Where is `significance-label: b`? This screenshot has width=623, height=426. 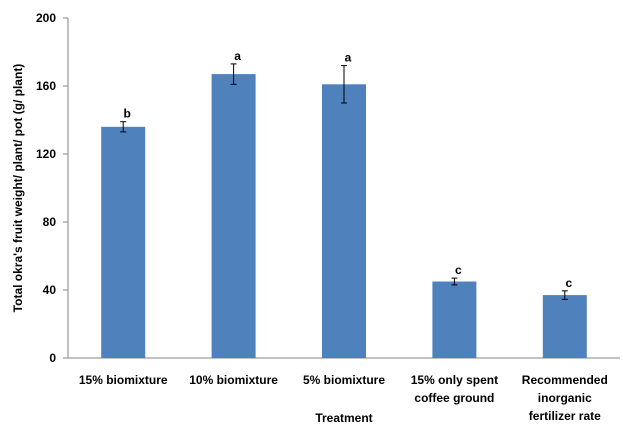 significance-label: b is located at coordinates (127, 114).